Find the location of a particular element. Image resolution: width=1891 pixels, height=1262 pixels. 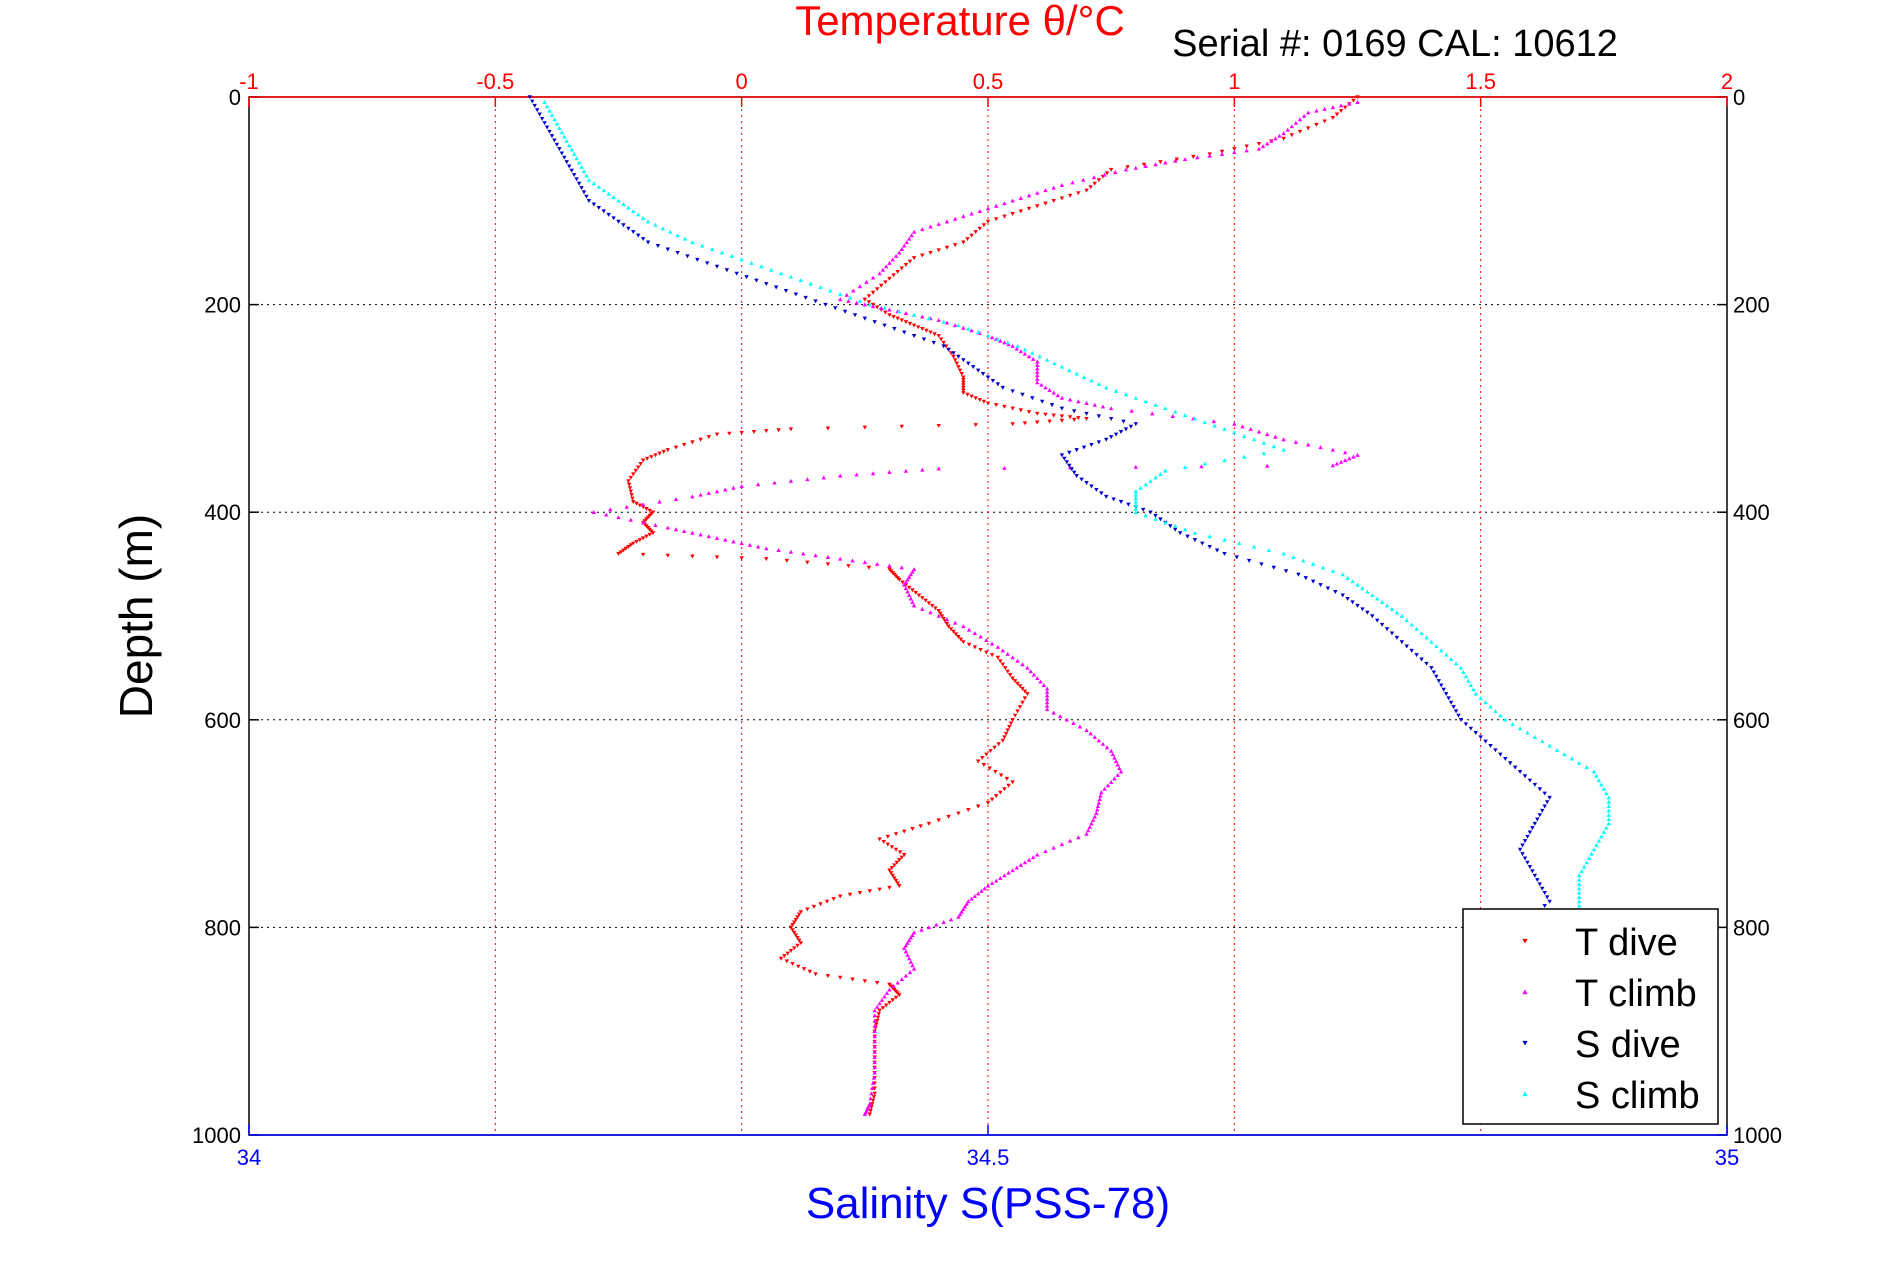

x-top-tick-label: 0 is located at coordinates (742, 81).